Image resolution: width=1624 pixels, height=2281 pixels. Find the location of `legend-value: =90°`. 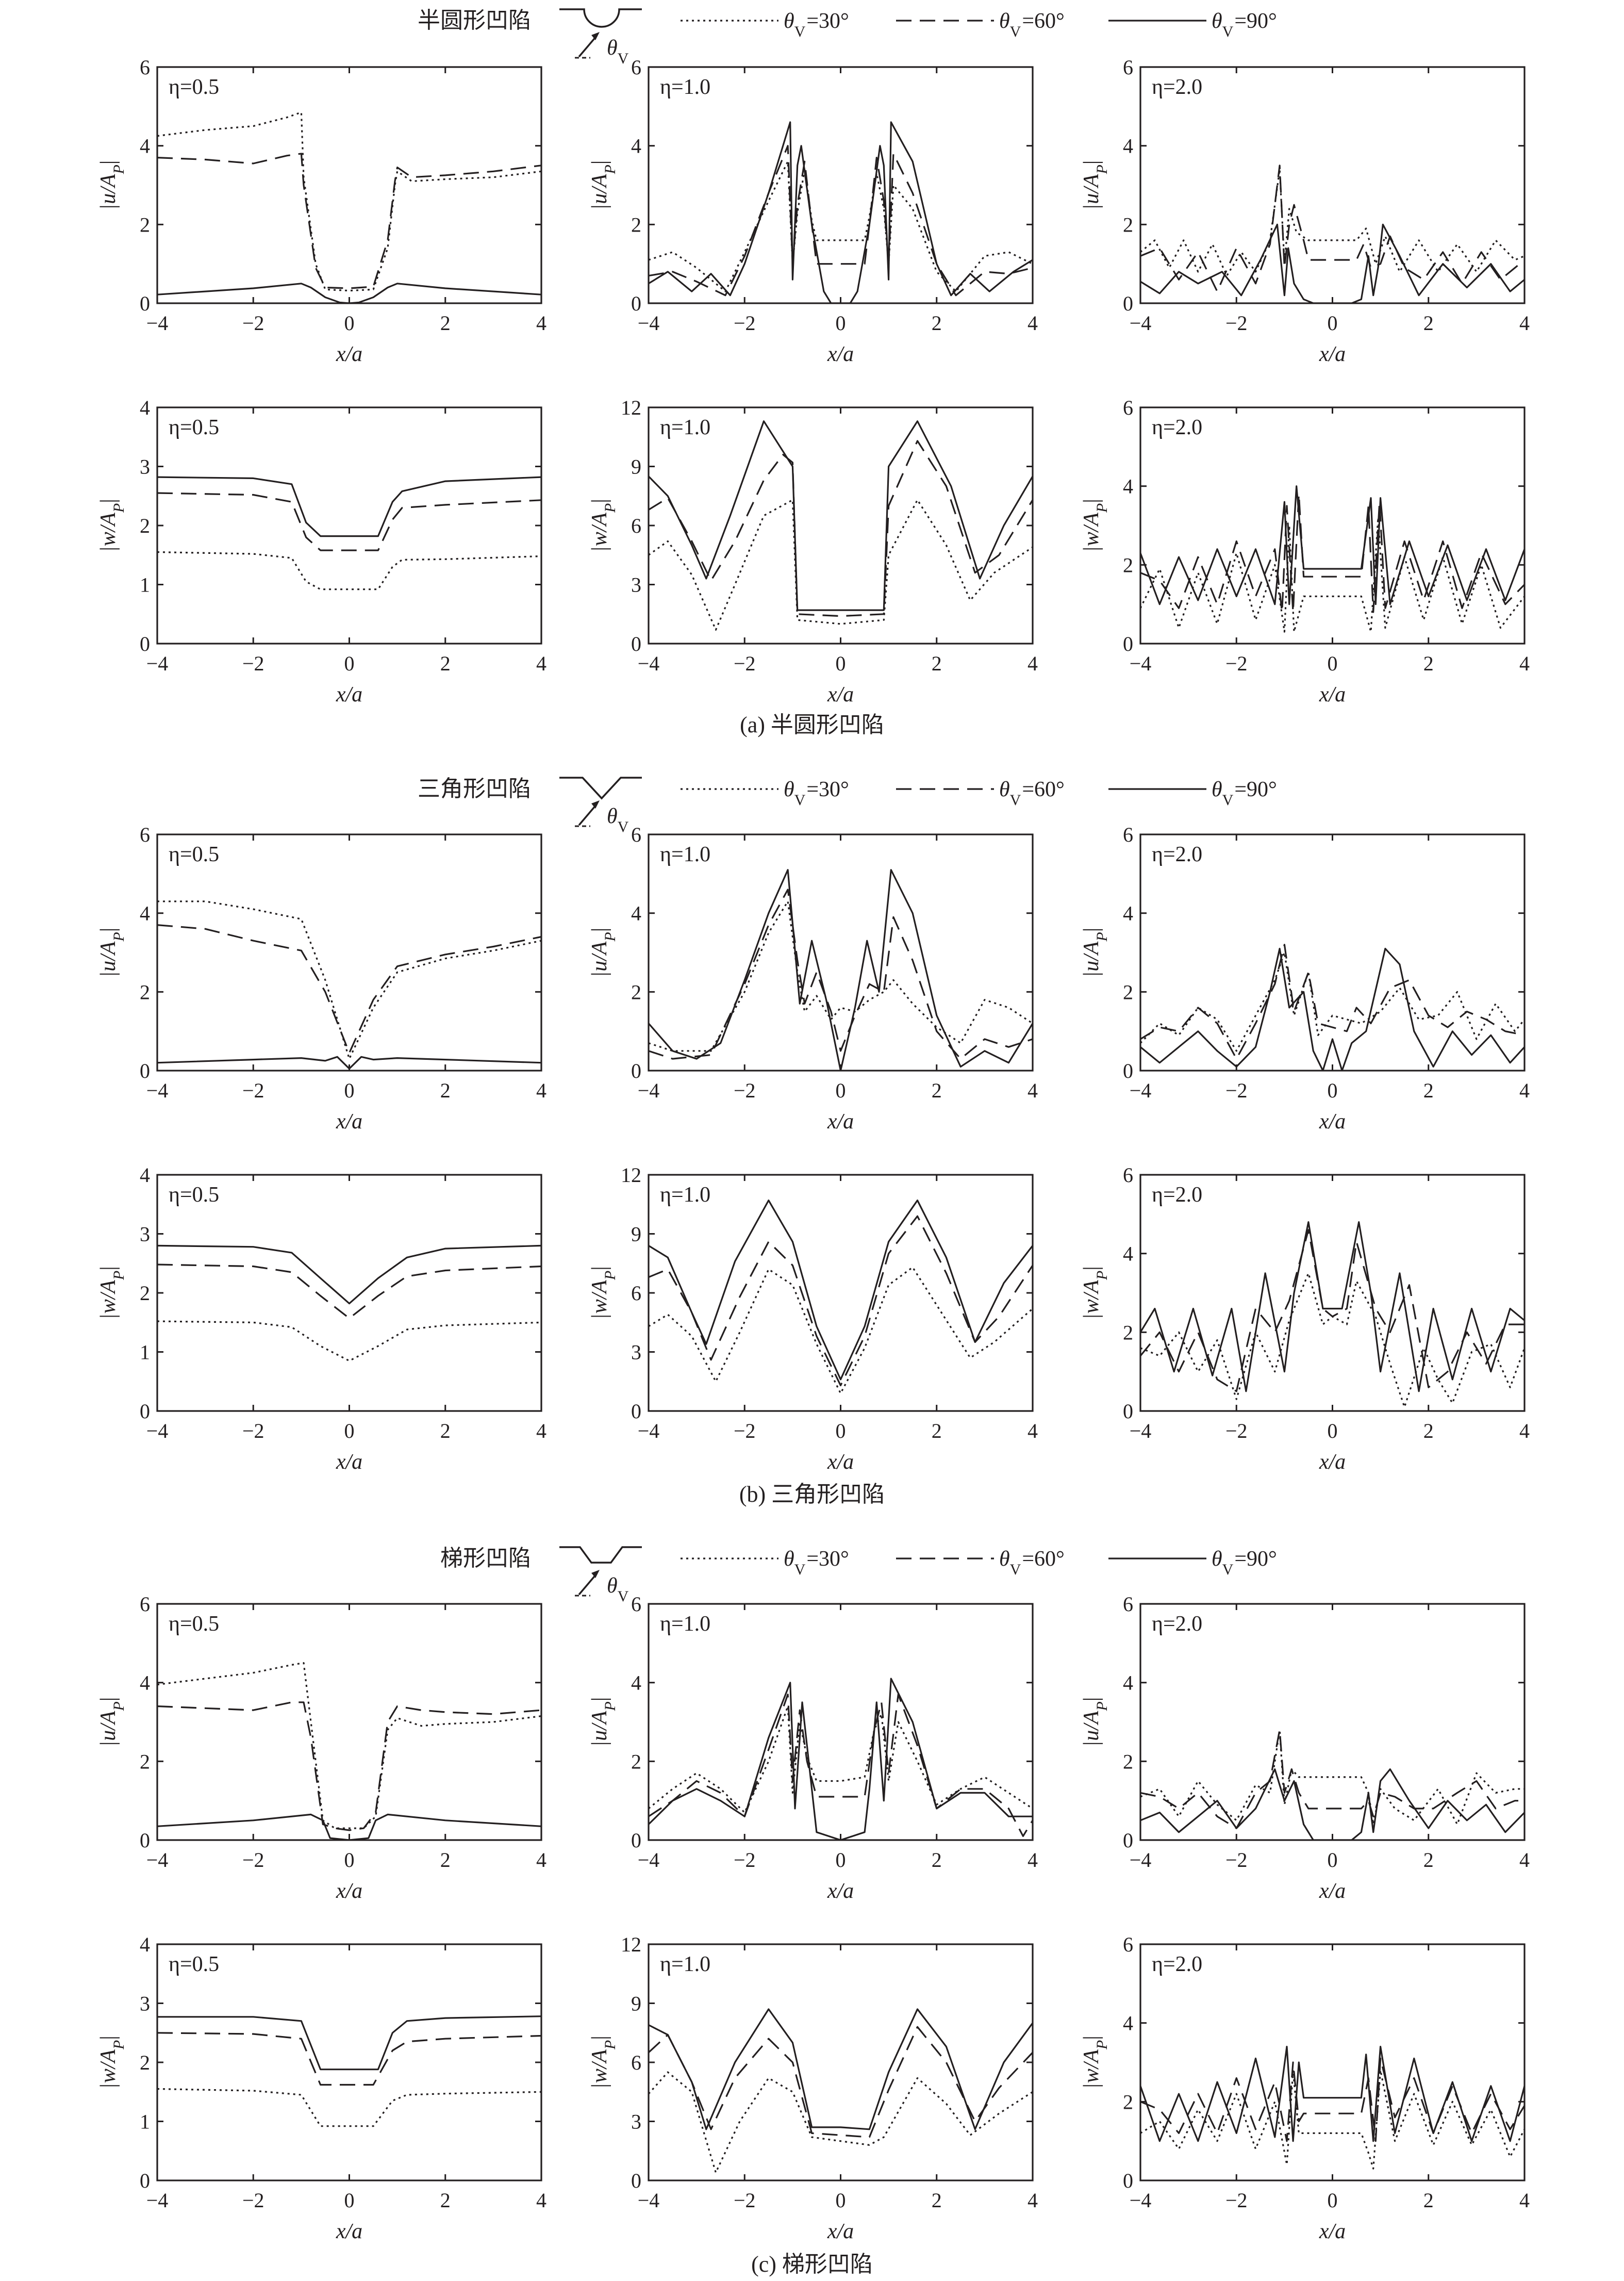

legend-value: =90° is located at coordinates (1255, 21).